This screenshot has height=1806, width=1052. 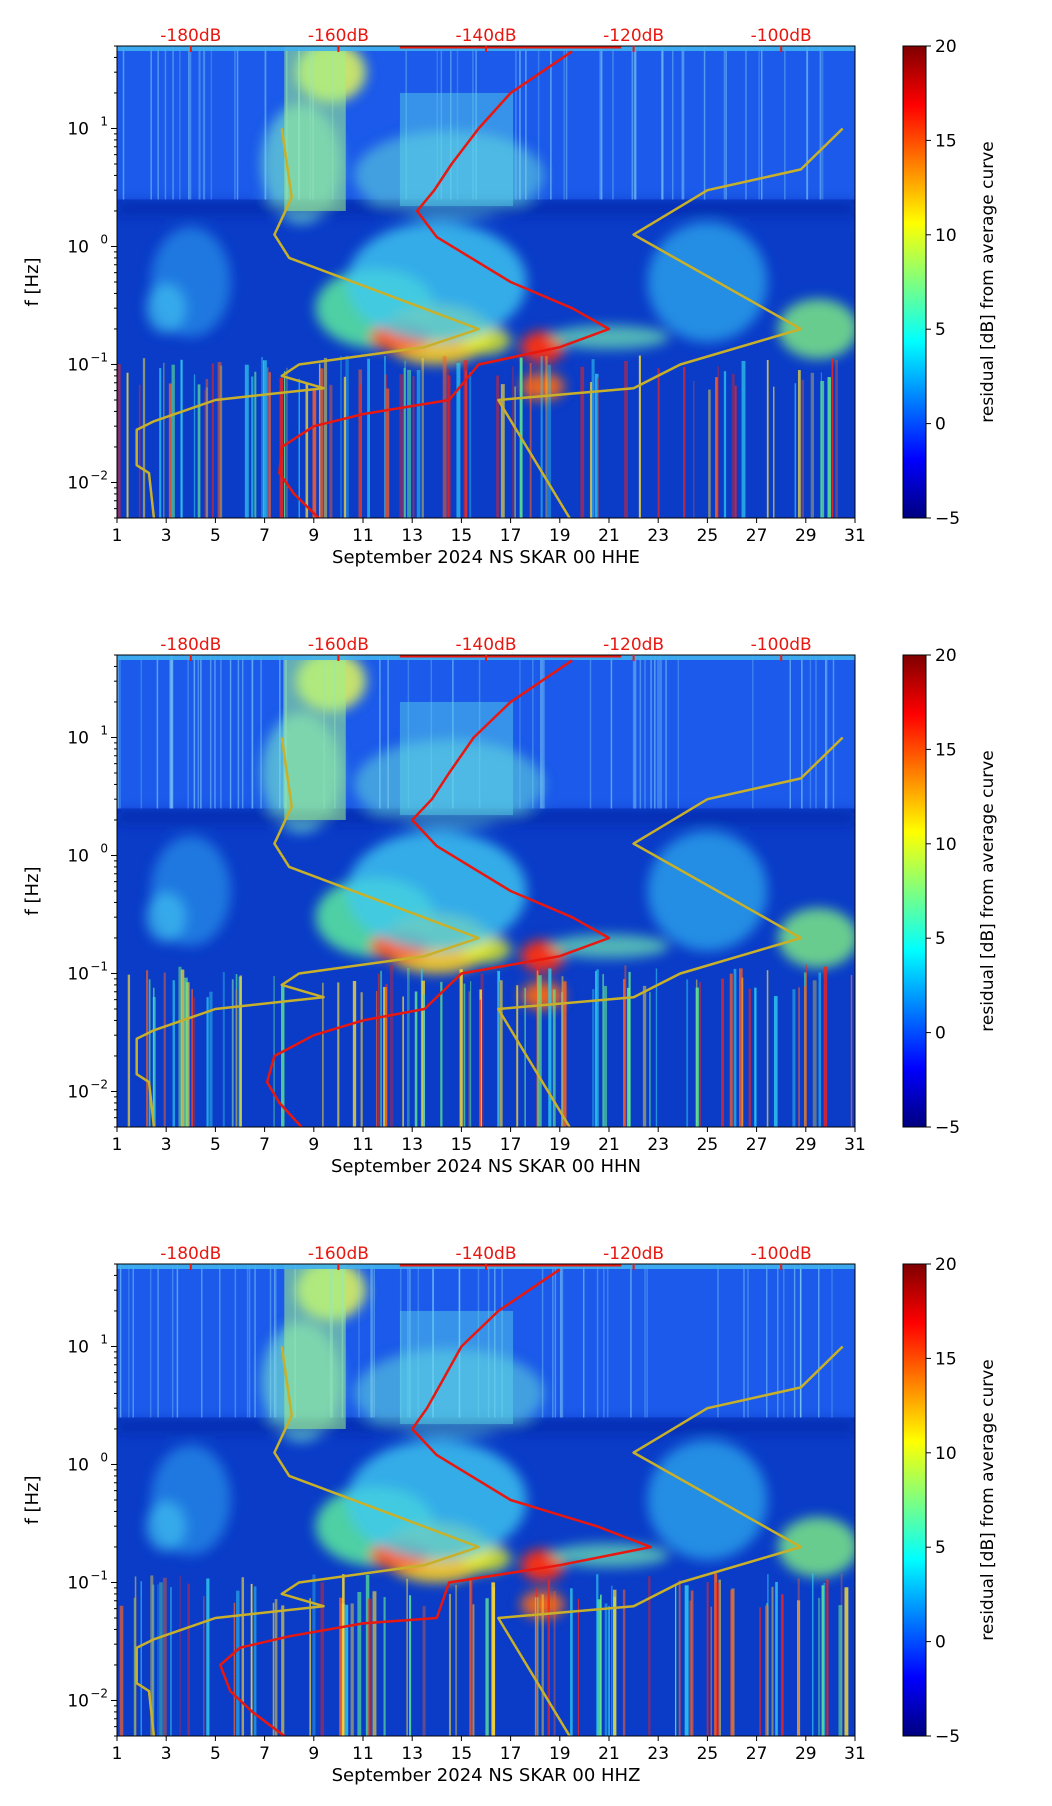 What do you see at coordinates (988, 890) in the screenshot?
I see `colorbar-label: residual [dB] from average curve` at bounding box center [988, 890].